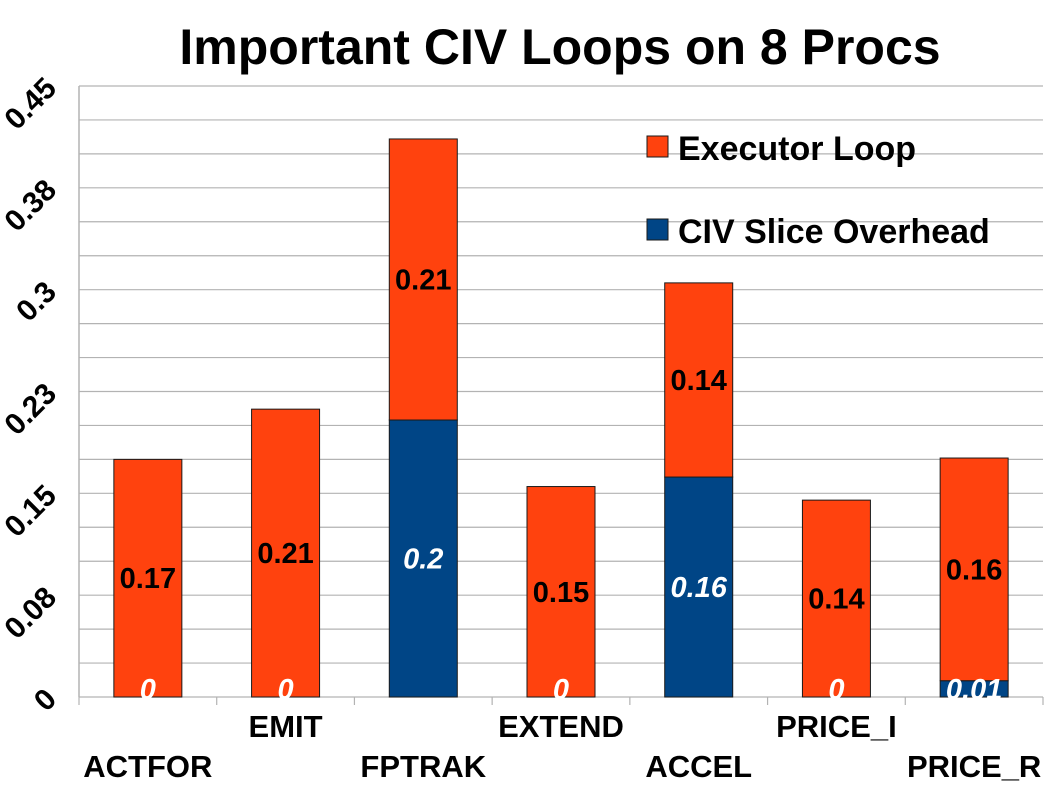 Image resolution: width=1058 pixels, height=794 pixels. What do you see at coordinates (698, 766) in the screenshot?
I see `x-category-label: ACCEL` at bounding box center [698, 766].